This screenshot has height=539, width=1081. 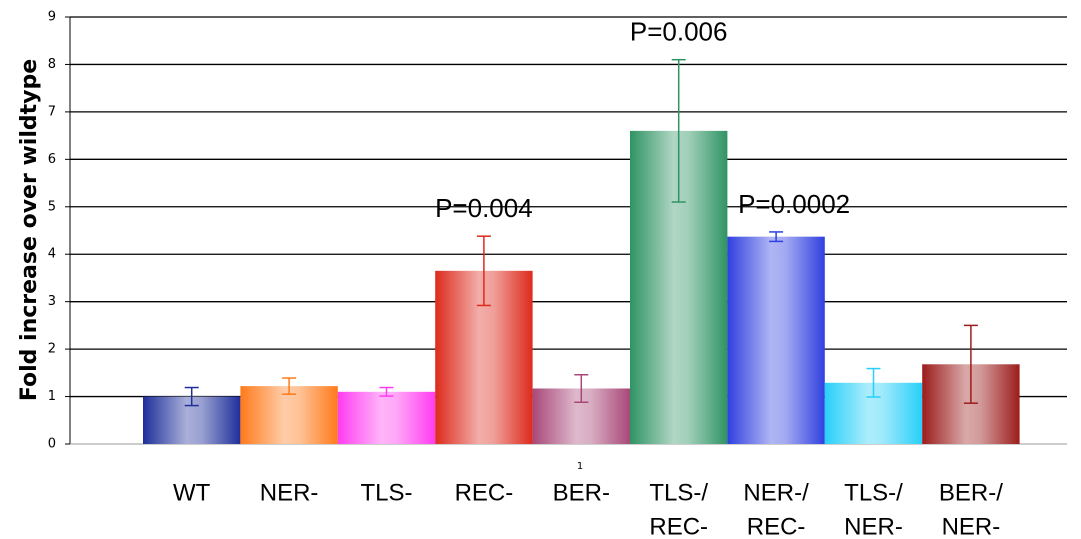 I want to click on y-tick-label: 7, so click(x=52, y=111).